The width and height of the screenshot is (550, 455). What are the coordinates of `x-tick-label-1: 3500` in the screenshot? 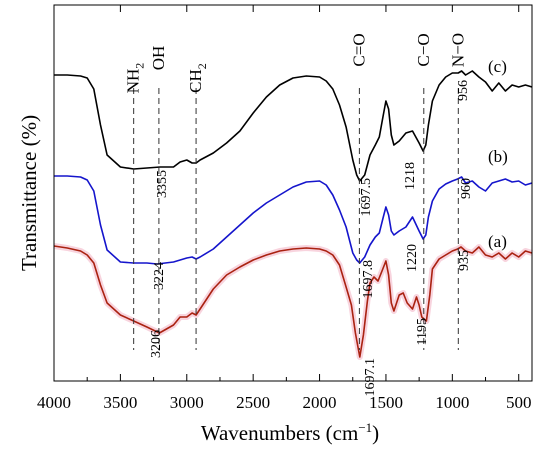 It's located at (120, 402).